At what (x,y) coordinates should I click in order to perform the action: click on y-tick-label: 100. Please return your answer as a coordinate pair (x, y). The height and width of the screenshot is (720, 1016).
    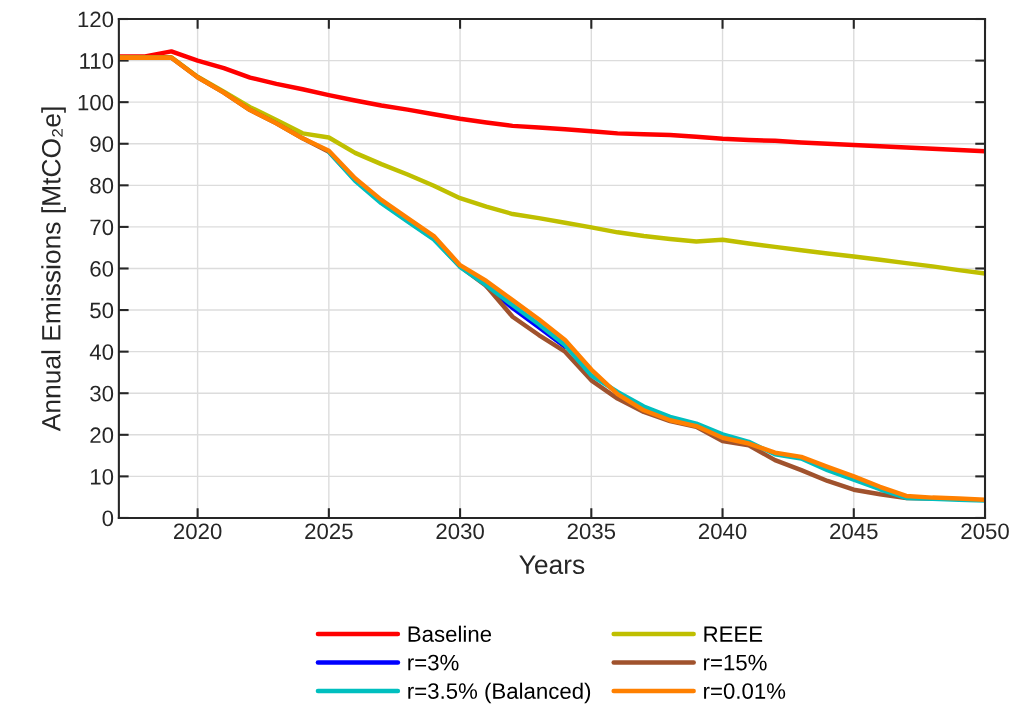
    Looking at the image, I should click on (96, 102).